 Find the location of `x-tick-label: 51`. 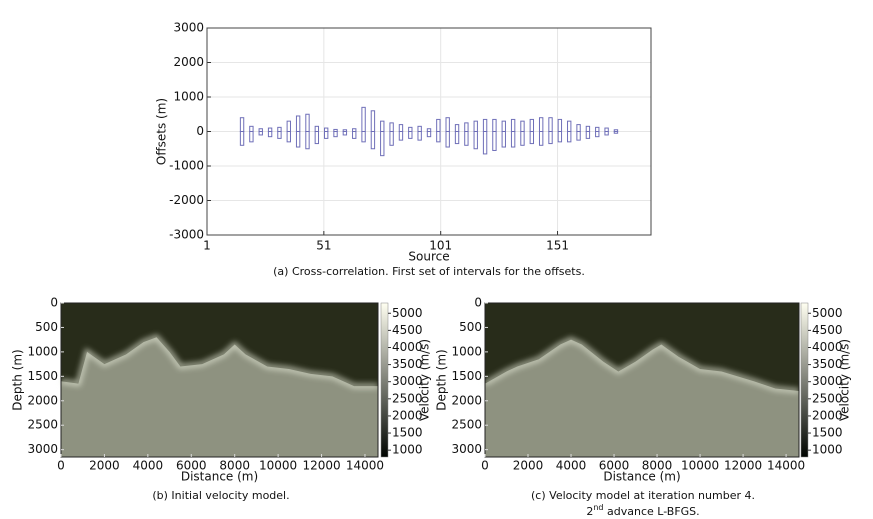

x-tick-label: 51 is located at coordinates (323, 246).